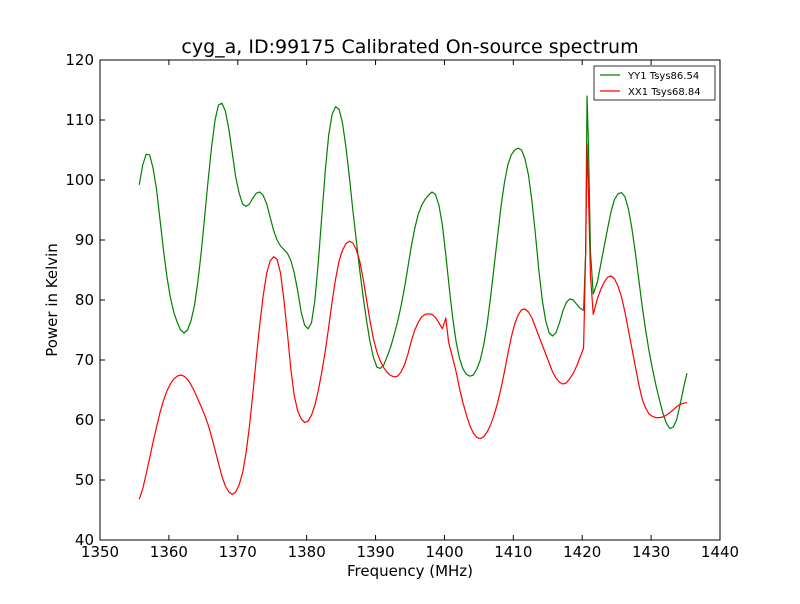 The height and width of the screenshot is (604, 800). Describe the element at coordinates (720, 552) in the screenshot. I see `x-tick-label: 1440` at that location.